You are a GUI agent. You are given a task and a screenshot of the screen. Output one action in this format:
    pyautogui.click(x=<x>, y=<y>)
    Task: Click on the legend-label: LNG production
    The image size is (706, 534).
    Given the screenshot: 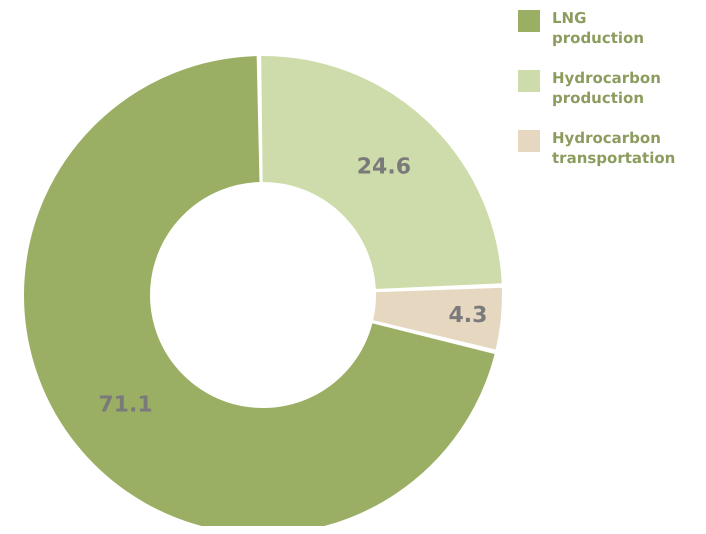 What is the action you would take?
    pyautogui.click(x=599, y=28)
    